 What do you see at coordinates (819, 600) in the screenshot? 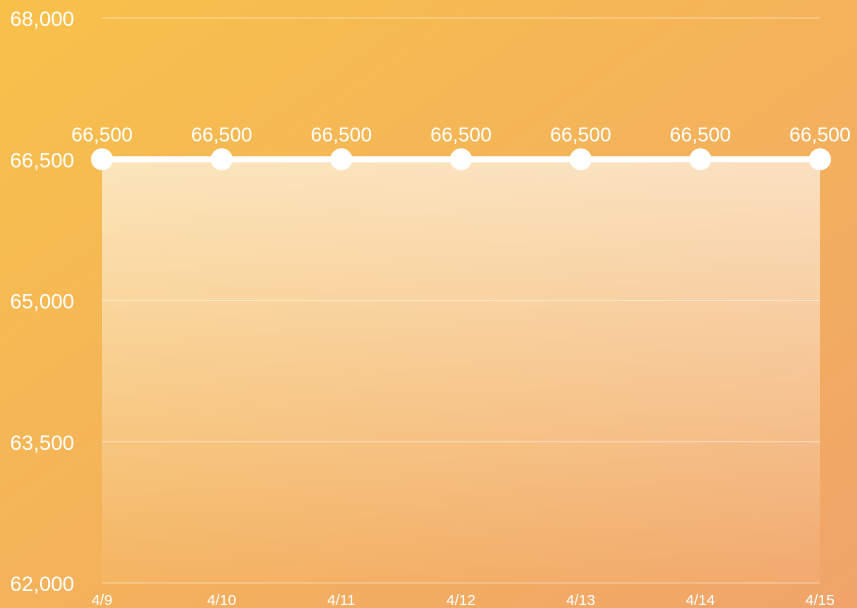
I see `x-tick-label: 4/15` at bounding box center [819, 600].